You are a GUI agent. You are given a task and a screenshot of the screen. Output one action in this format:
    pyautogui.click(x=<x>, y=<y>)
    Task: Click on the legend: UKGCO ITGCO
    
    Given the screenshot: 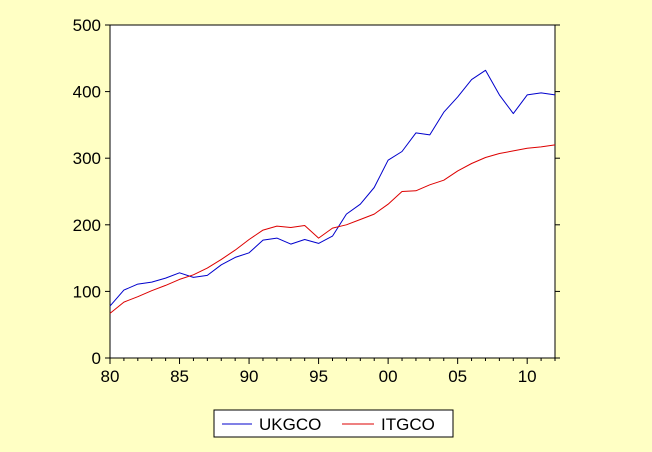 What is the action you would take?
    pyautogui.click(x=333, y=423)
    